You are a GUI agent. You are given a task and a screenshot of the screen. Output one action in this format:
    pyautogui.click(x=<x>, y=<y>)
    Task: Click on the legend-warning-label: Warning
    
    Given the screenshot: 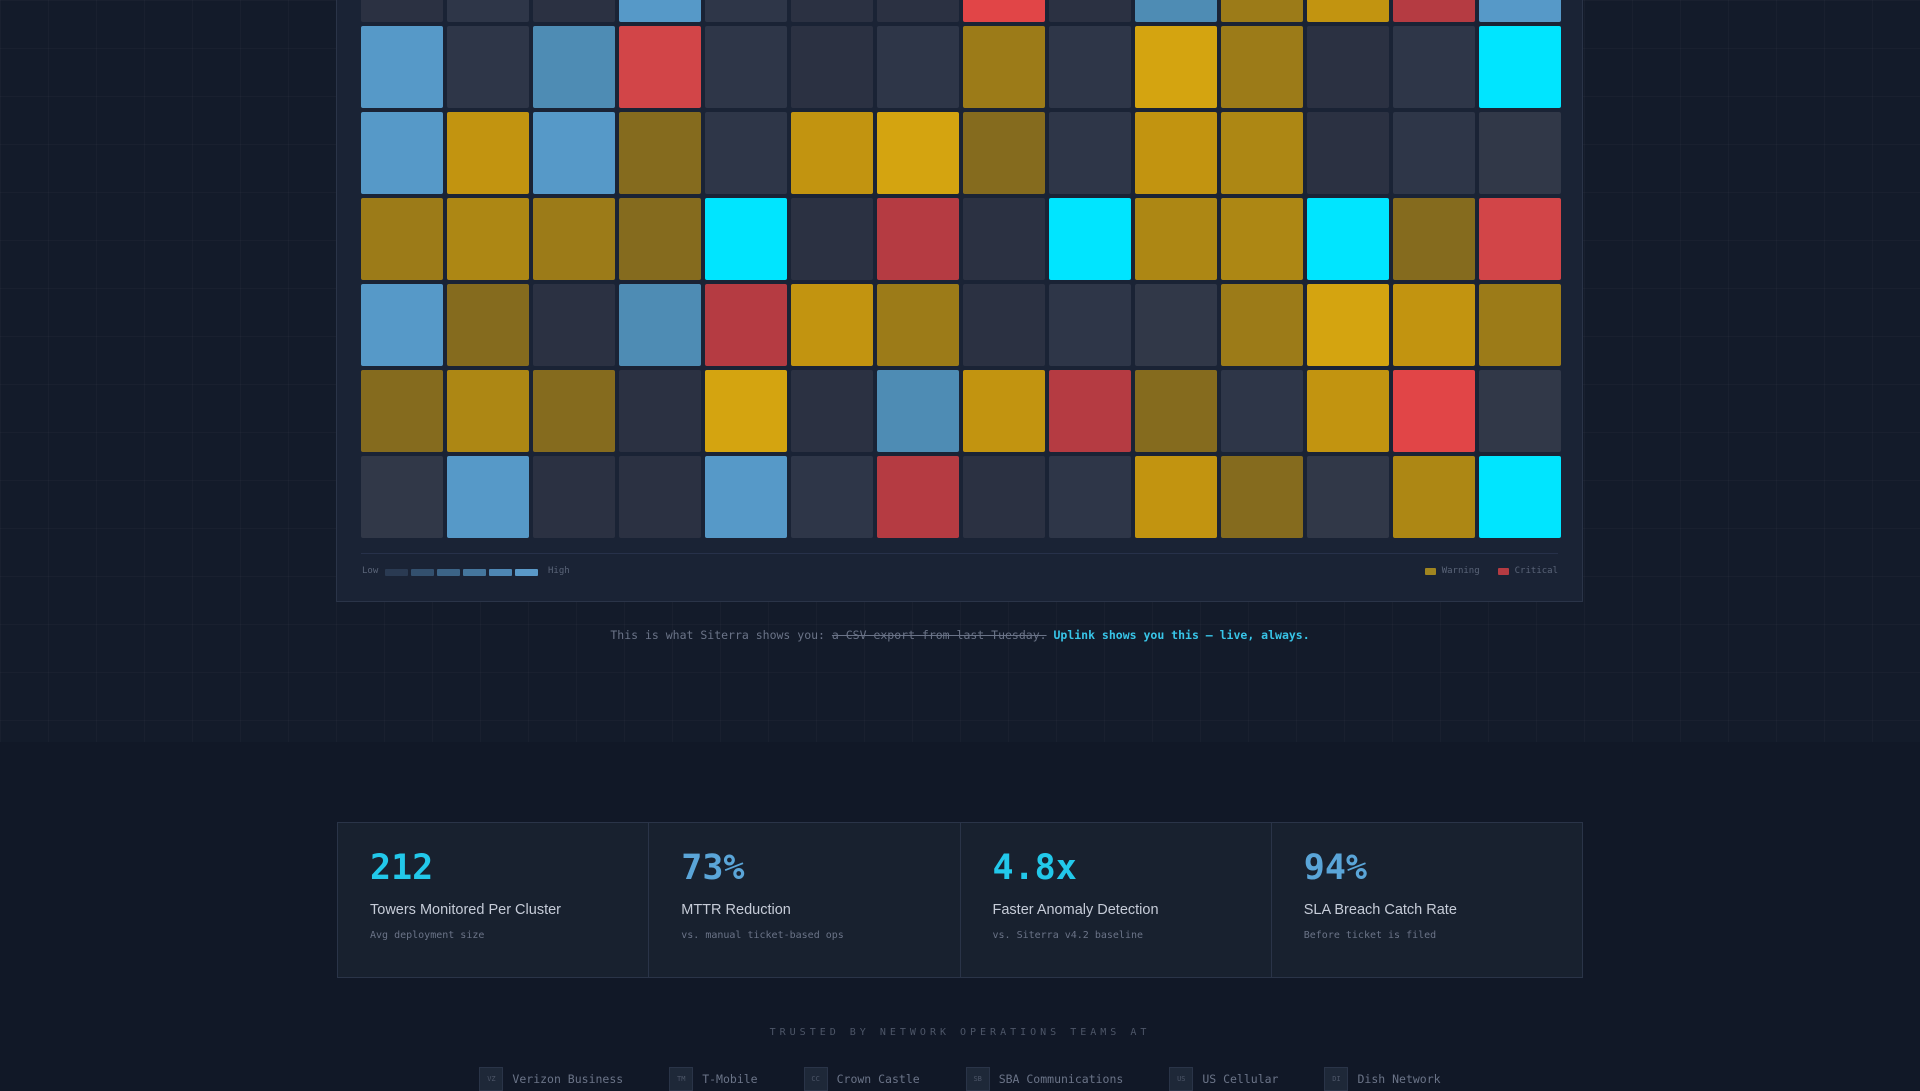 What is the action you would take?
    pyautogui.click(x=1460, y=571)
    